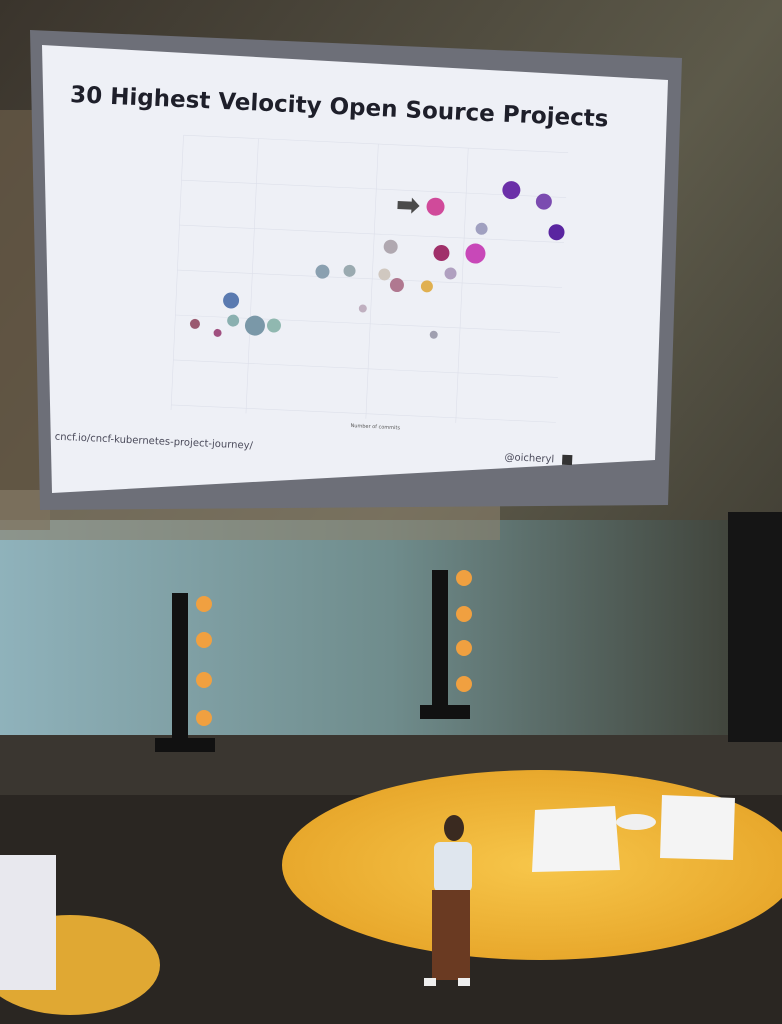  Describe the element at coordinates (375, 427) in the screenshot. I see `x-axis-label: Number of commits` at that location.